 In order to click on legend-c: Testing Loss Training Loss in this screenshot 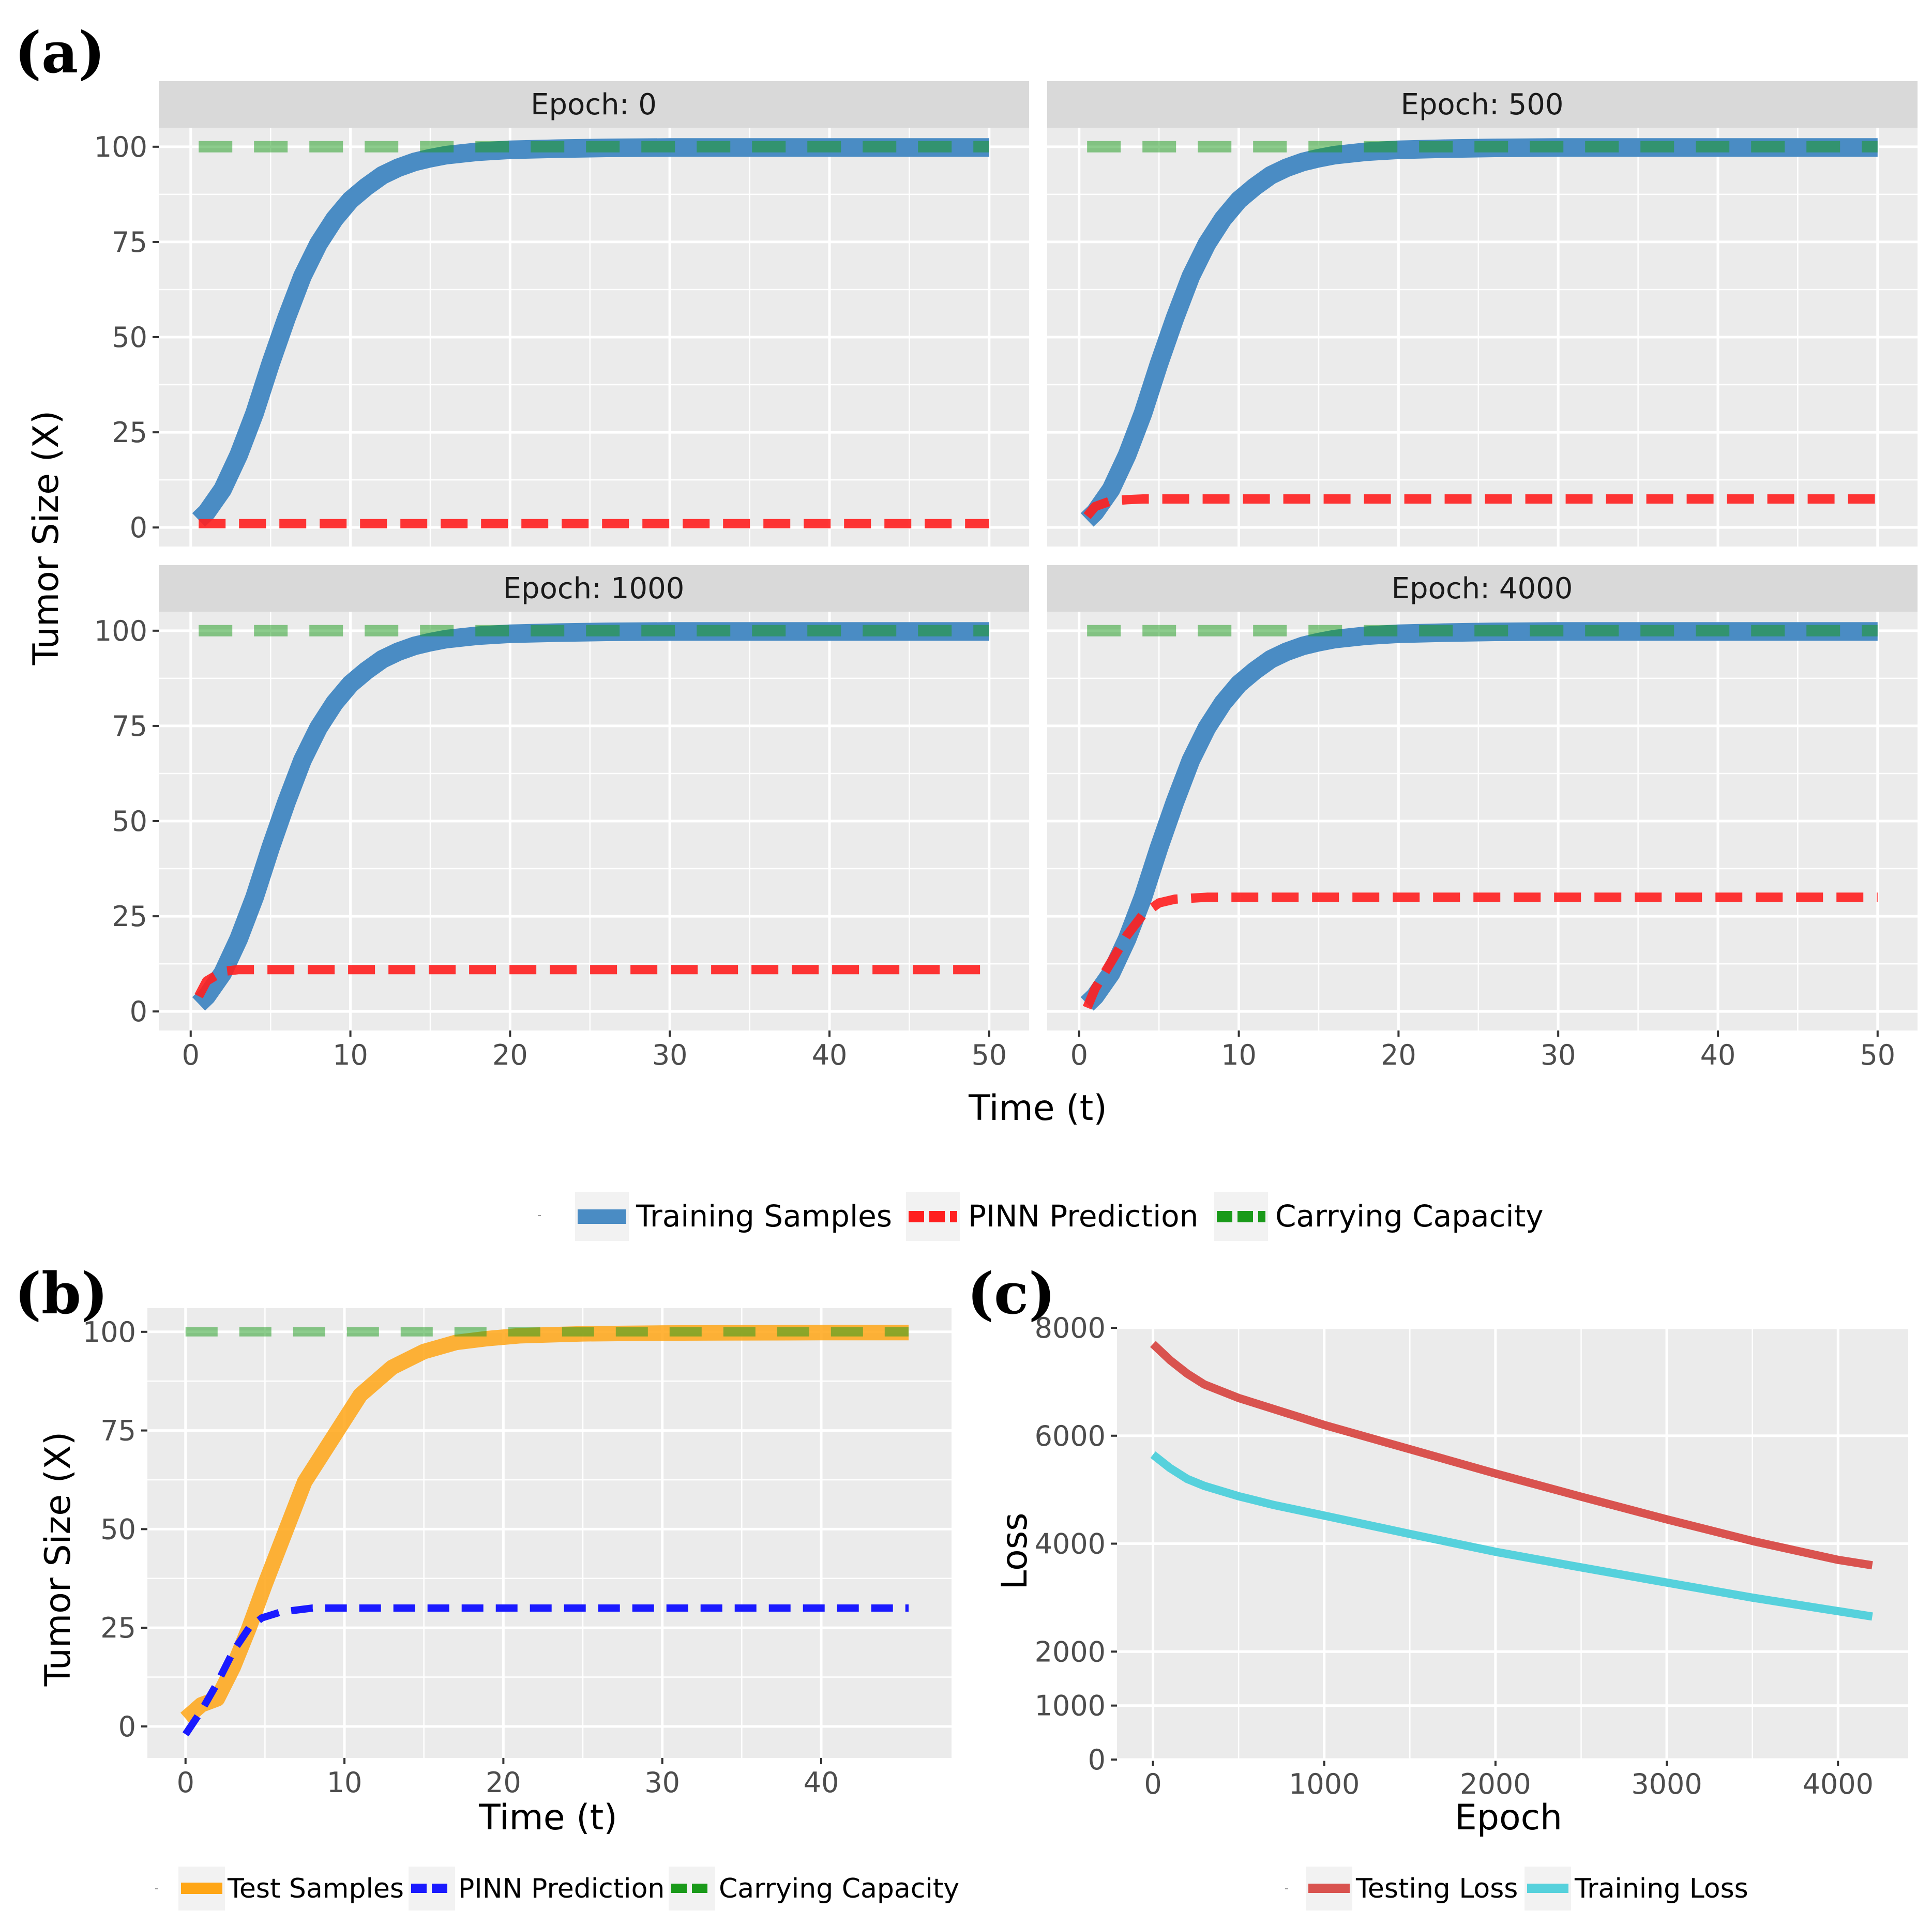, I will do `click(1516, 1889)`.